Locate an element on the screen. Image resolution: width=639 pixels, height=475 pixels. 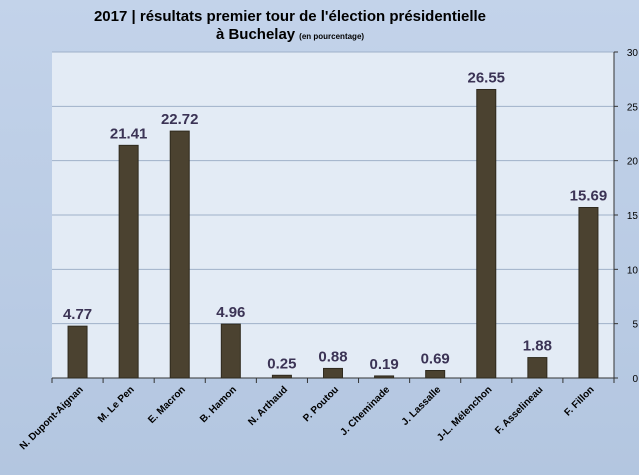
x-tick-label: E. Macron is located at coordinates (167, 405).